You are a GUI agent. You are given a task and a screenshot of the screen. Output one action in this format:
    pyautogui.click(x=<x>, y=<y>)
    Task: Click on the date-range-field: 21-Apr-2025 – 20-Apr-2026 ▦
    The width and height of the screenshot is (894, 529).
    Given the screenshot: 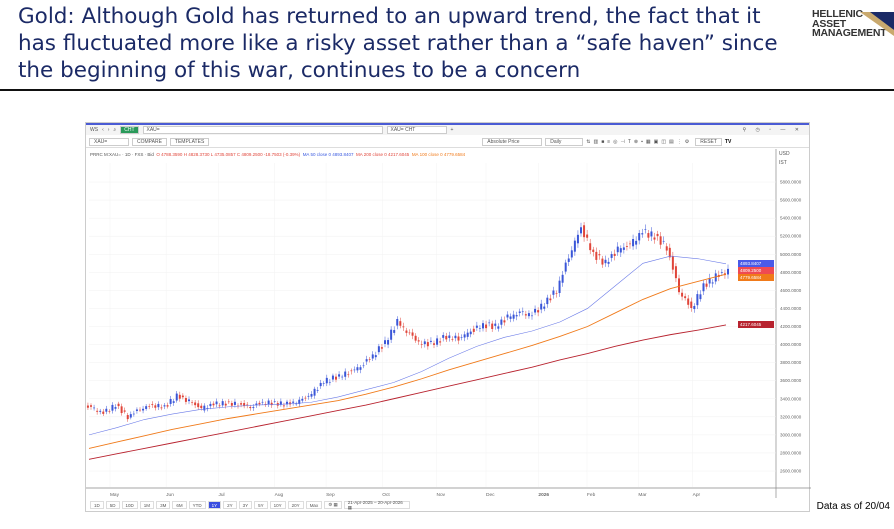 What is the action you would take?
    pyautogui.click(x=376, y=505)
    